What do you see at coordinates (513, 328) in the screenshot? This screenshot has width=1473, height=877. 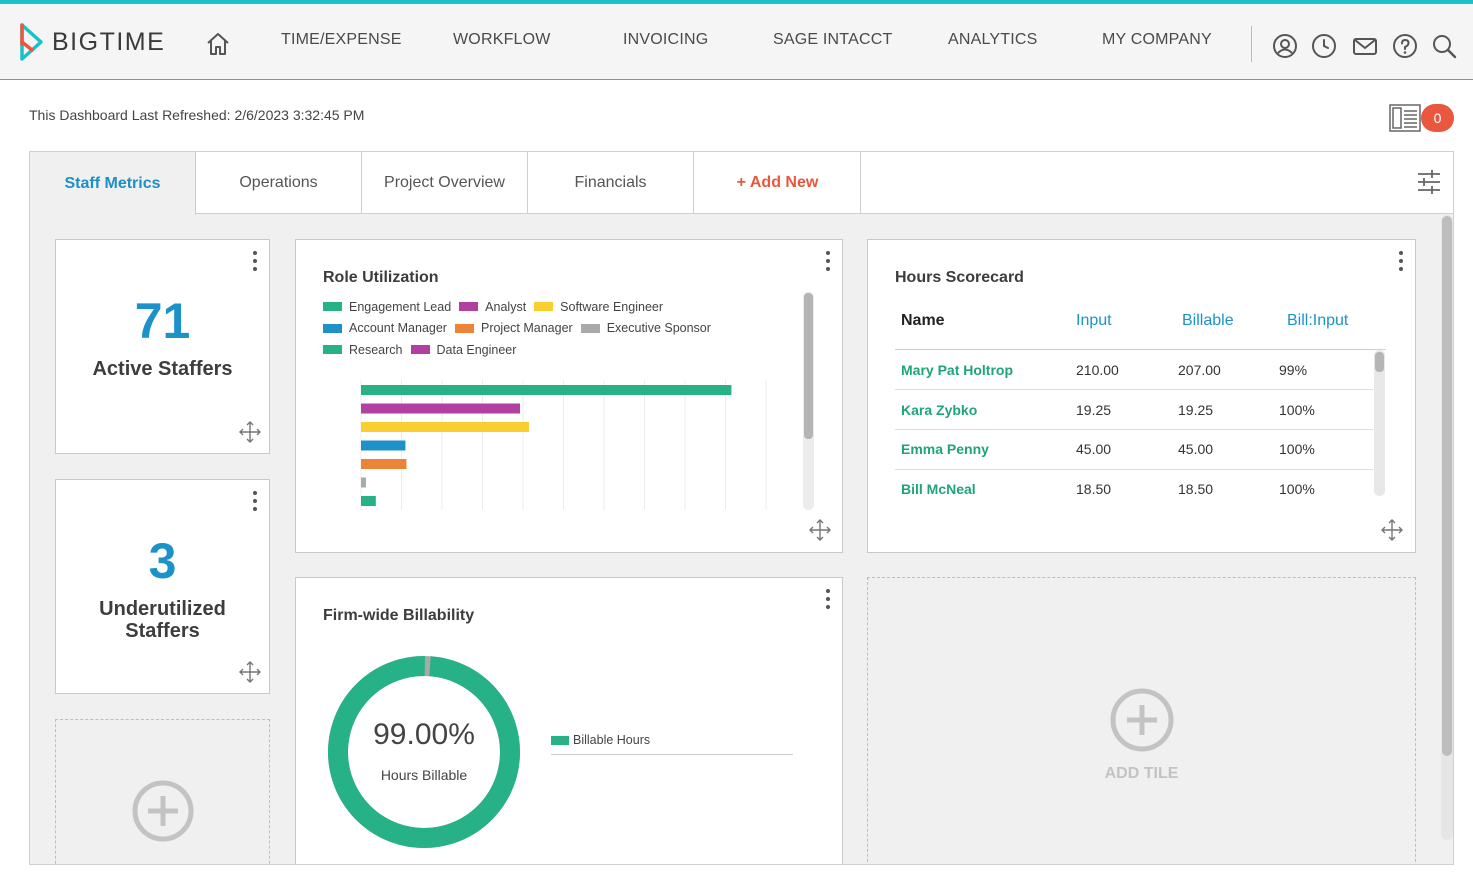 I see `legend-item: Project Manager` at bounding box center [513, 328].